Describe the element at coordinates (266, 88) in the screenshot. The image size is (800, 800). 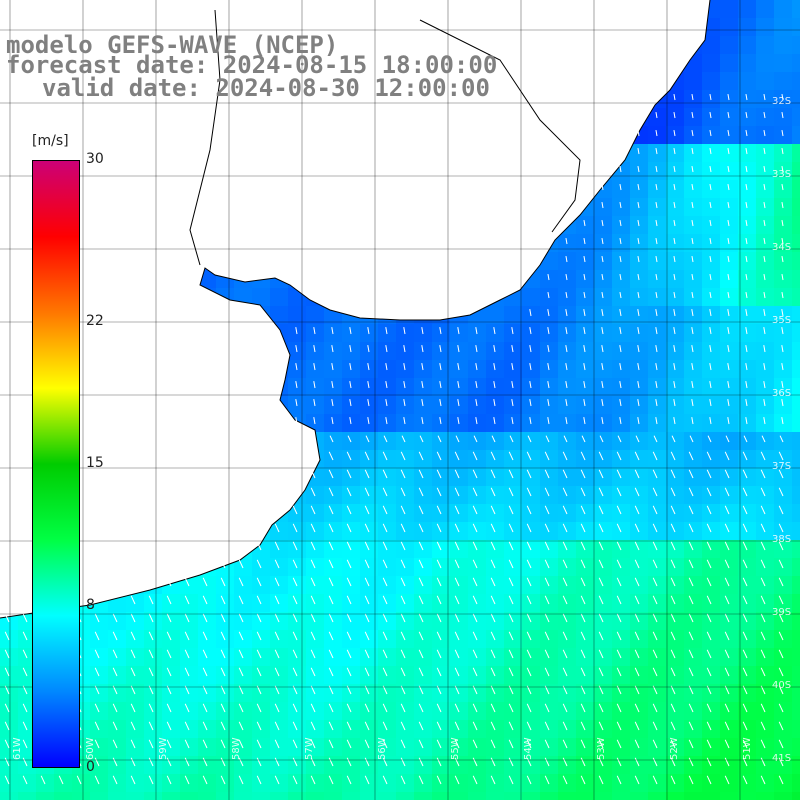
I see `valid-date: valid date: 2024-08-30 12:00:00` at that location.